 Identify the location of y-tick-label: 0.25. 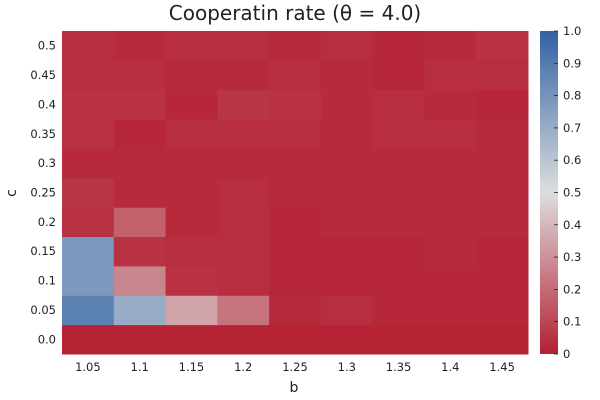
(43, 193).